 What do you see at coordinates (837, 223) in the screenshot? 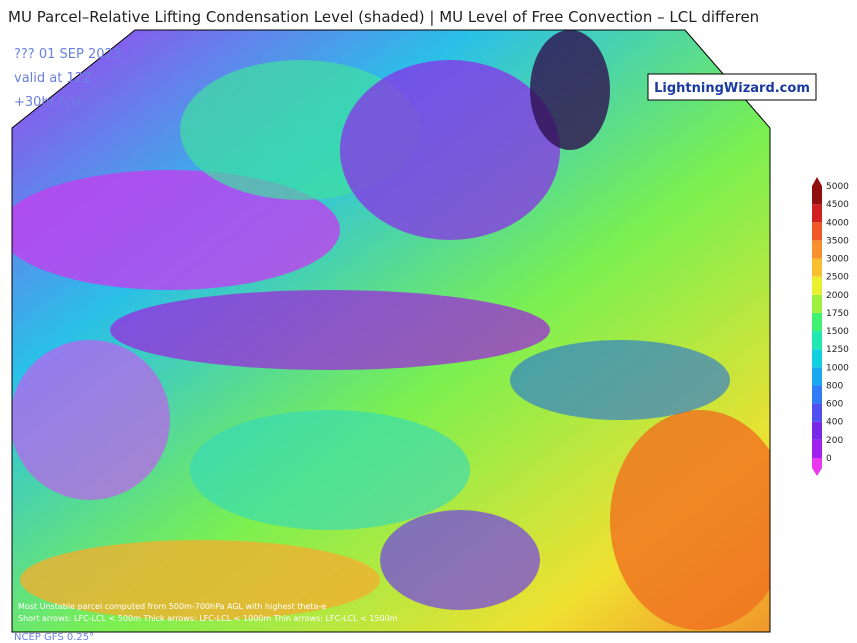
I see `colorbar-label: 4000` at bounding box center [837, 223].